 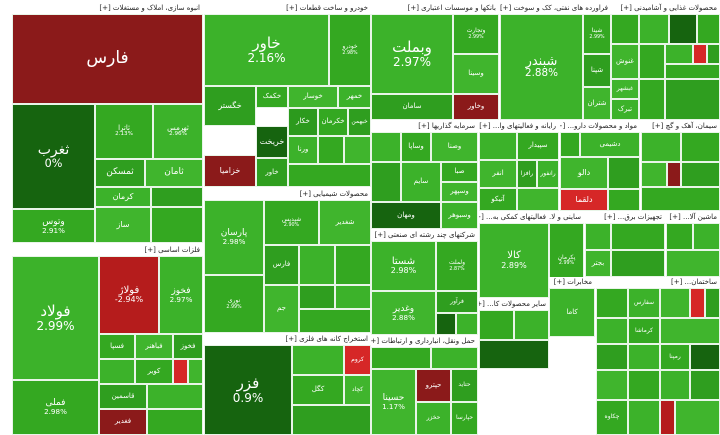 I want to click on tile-tvsbho: وسبوهر, so click(x=459, y=215).